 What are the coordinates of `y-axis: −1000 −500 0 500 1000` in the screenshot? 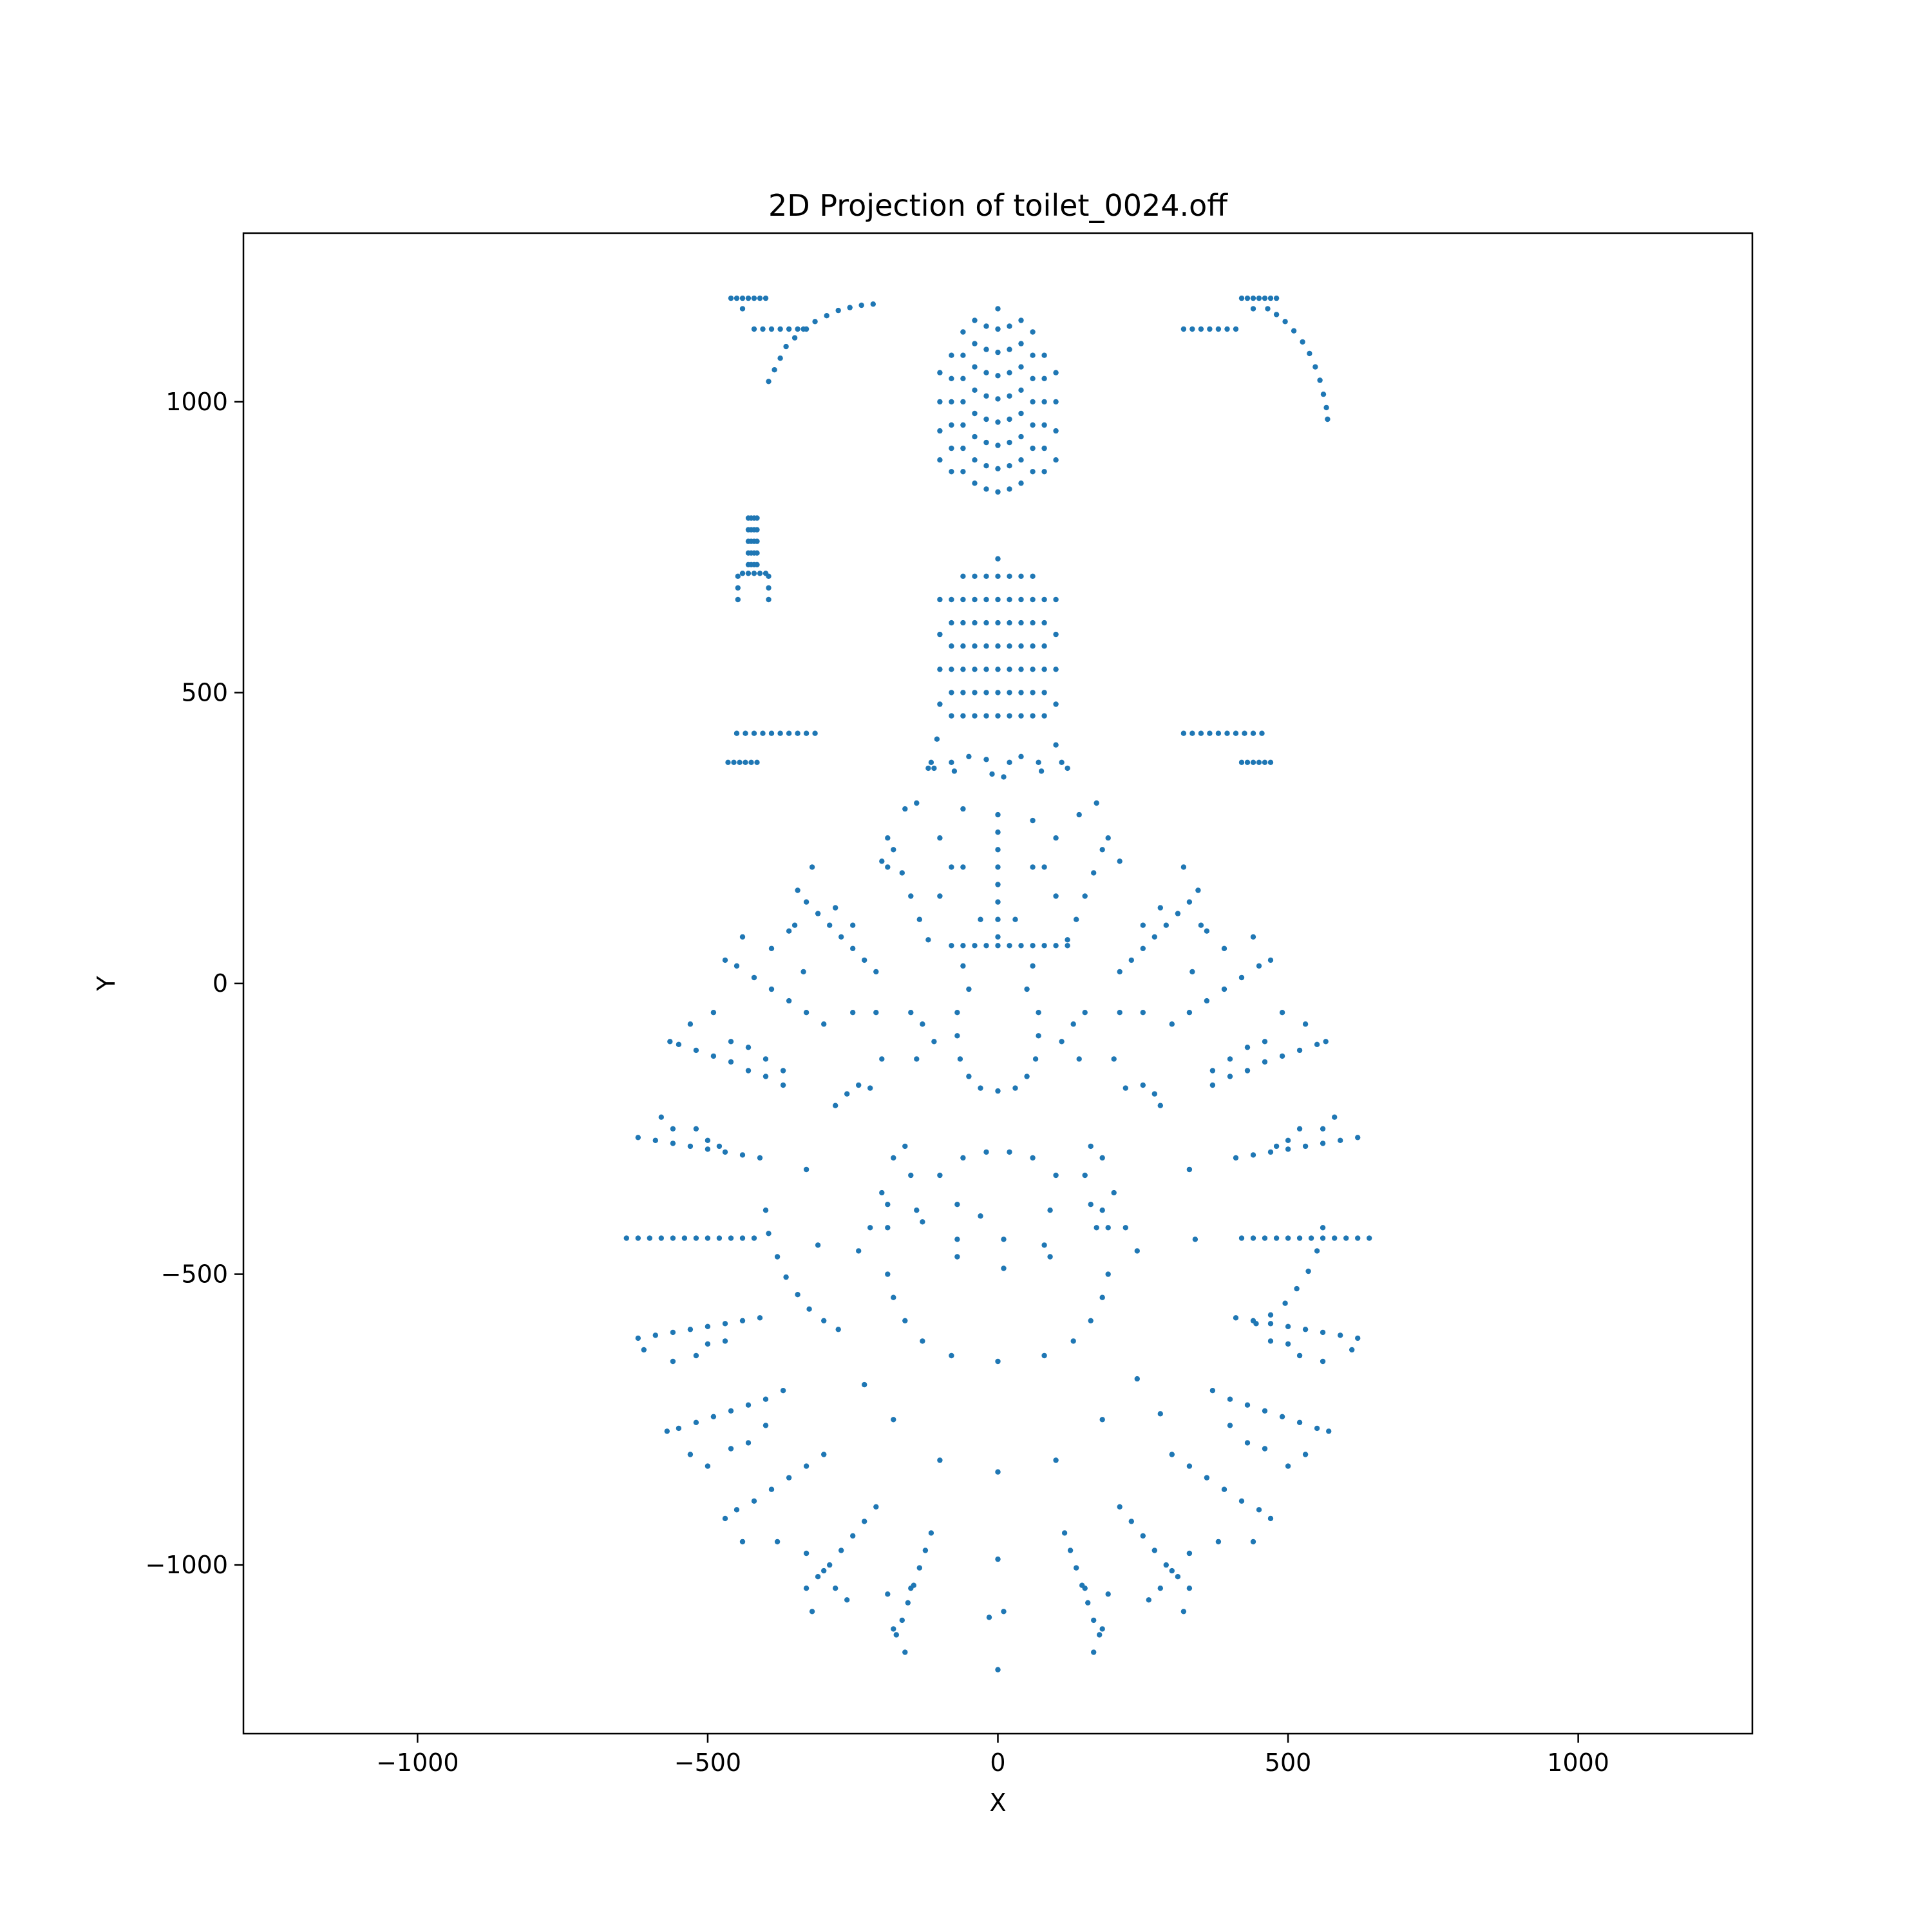 It's located at (194, 983).